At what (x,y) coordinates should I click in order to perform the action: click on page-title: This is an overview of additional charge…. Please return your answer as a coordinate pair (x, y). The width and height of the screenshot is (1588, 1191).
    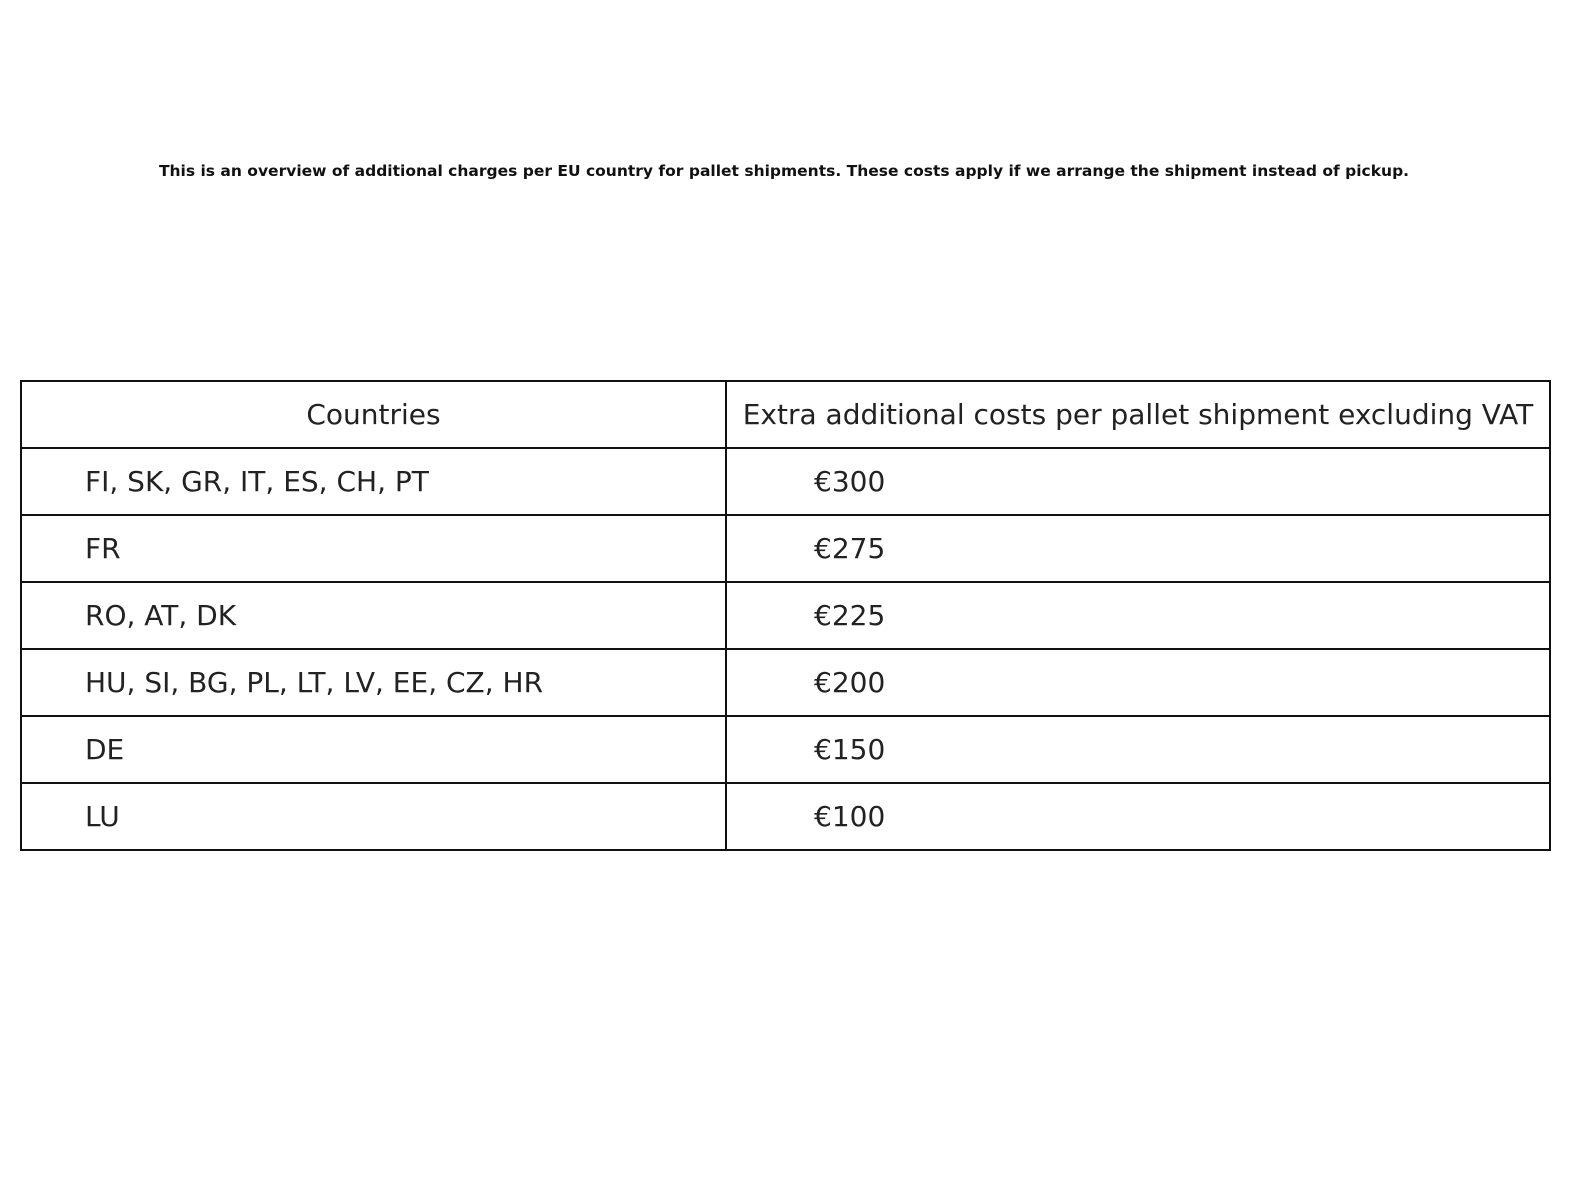
    Looking at the image, I should click on (784, 171).